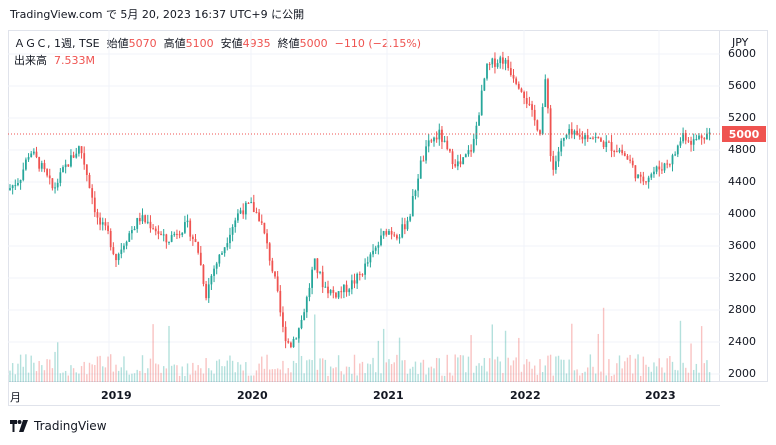 This screenshot has width=776, height=445. Describe the element at coordinates (364, 394) in the screenshot. I see `time-axis` at that location.